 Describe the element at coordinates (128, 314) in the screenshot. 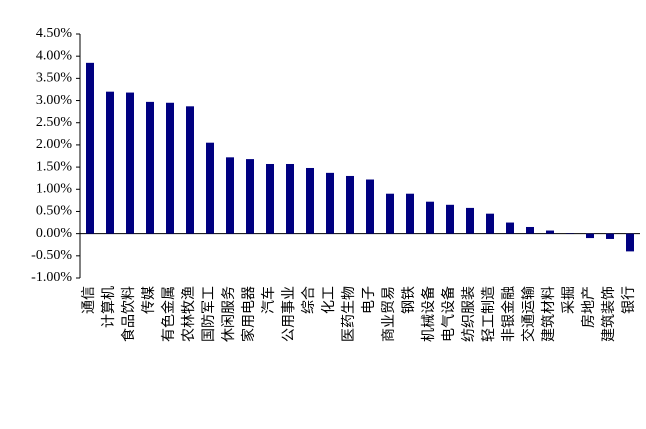

I see `x-tick-label: 食品饮料` at that location.